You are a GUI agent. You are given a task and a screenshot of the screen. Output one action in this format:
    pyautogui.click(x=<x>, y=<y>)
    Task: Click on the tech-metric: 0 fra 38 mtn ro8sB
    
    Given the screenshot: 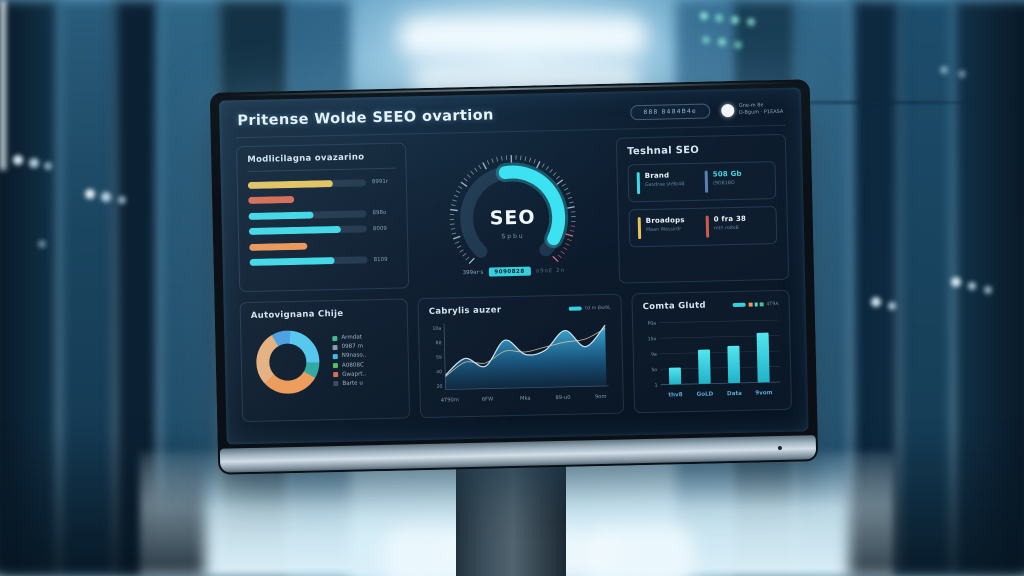 What is the action you would take?
    pyautogui.click(x=736, y=226)
    